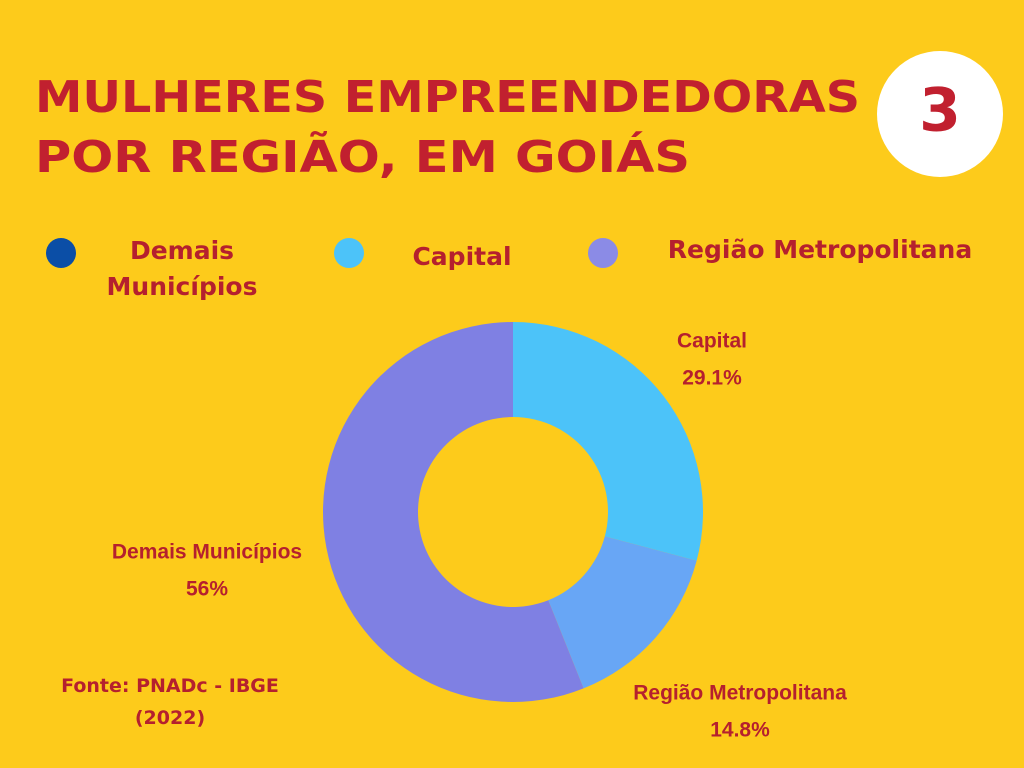 The width and height of the screenshot is (1024, 768). What do you see at coordinates (170, 702) in the screenshot?
I see `source-note: Fonte: PNADc - IBGE (2022)` at bounding box center [170, 702].